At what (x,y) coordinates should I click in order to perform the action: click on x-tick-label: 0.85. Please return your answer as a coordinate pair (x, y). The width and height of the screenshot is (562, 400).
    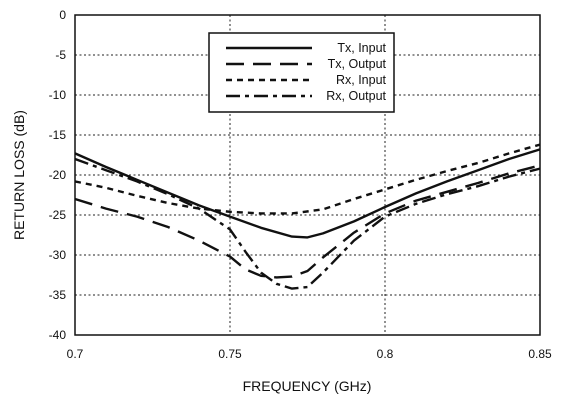
    Looking at the image, I should click on (540, 354).